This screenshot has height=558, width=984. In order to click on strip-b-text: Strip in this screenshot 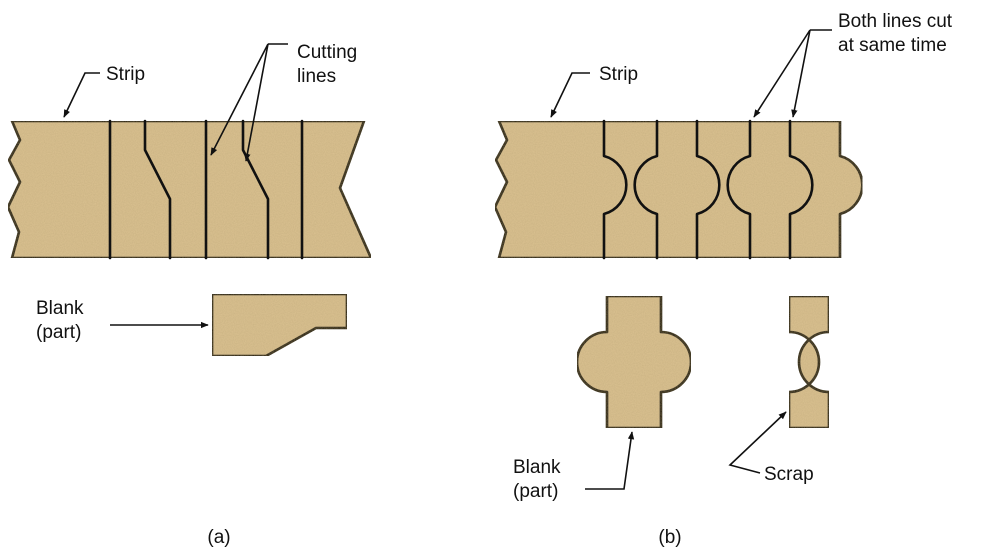, I will do `click(618, 74)`.